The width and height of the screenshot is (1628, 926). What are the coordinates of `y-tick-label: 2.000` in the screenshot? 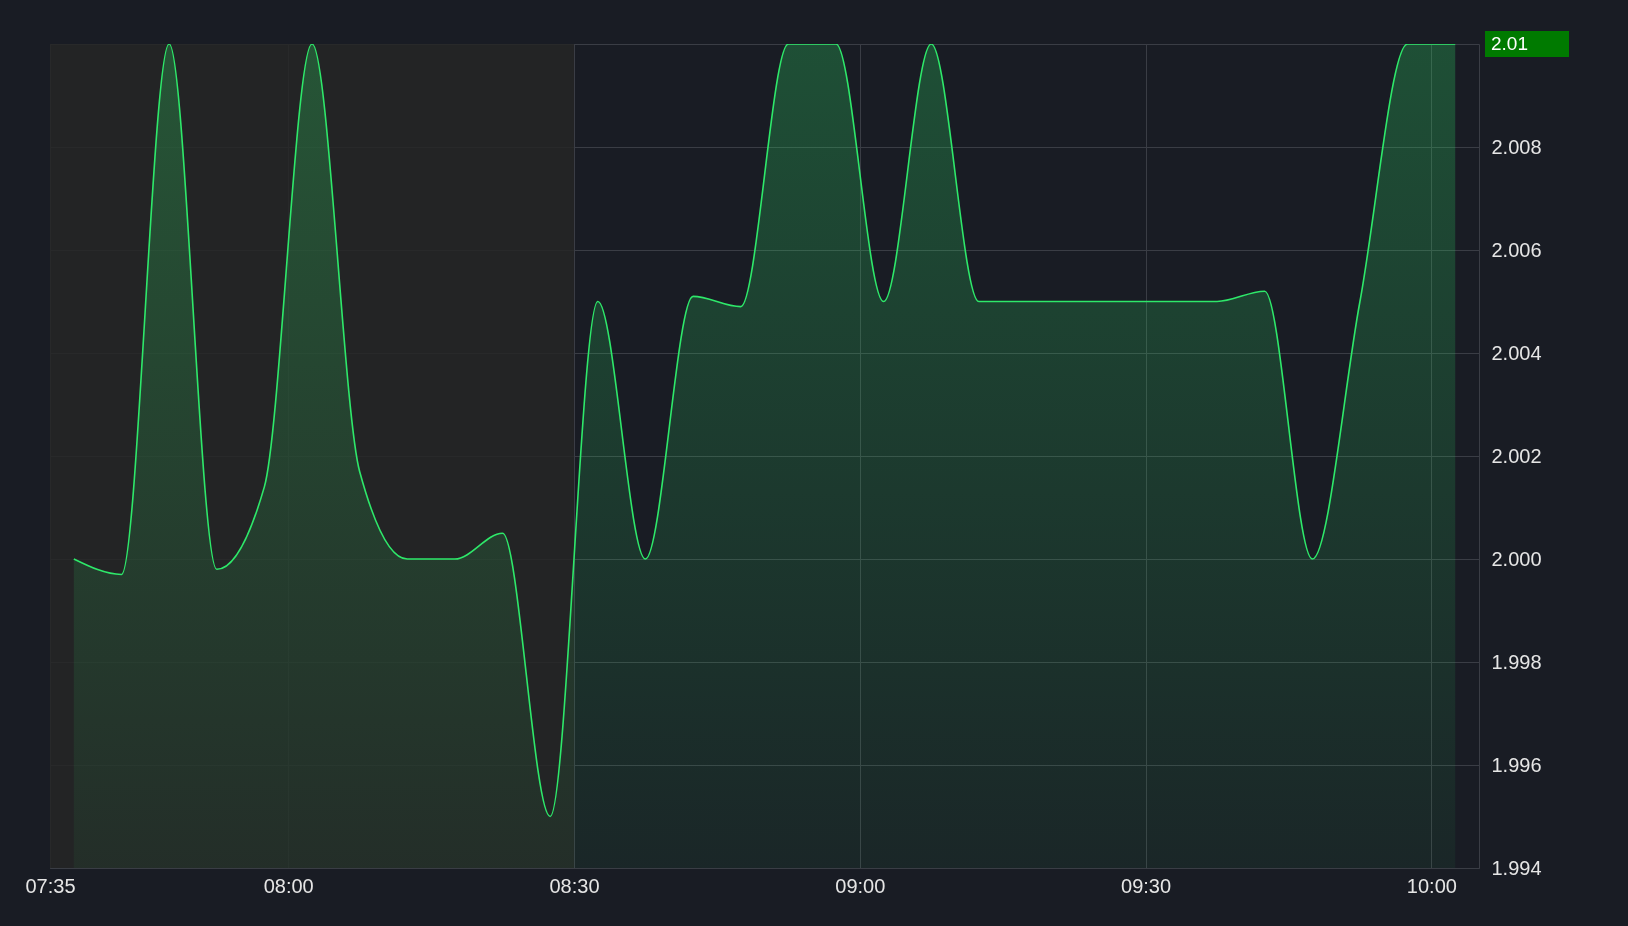 It's located at (1516, 558).